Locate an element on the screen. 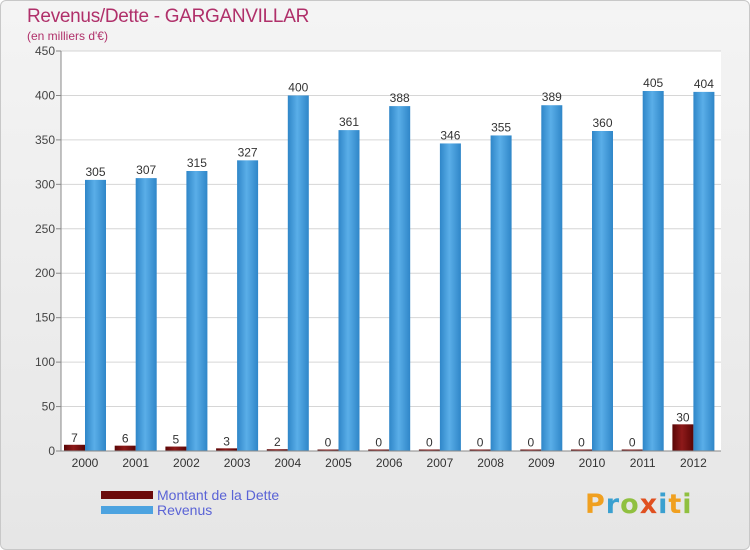  x-tick-label-2006: 2006 is located at coordinates (389, 463).